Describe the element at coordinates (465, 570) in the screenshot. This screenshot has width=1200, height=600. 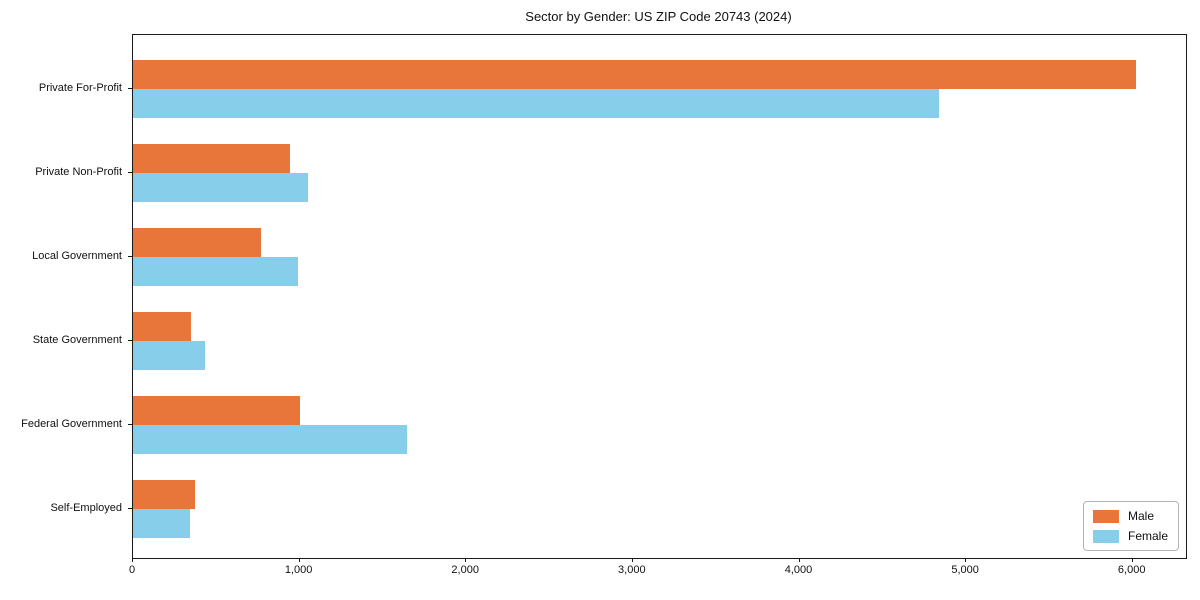
I see `x-tick-label: 2,000` at that location.